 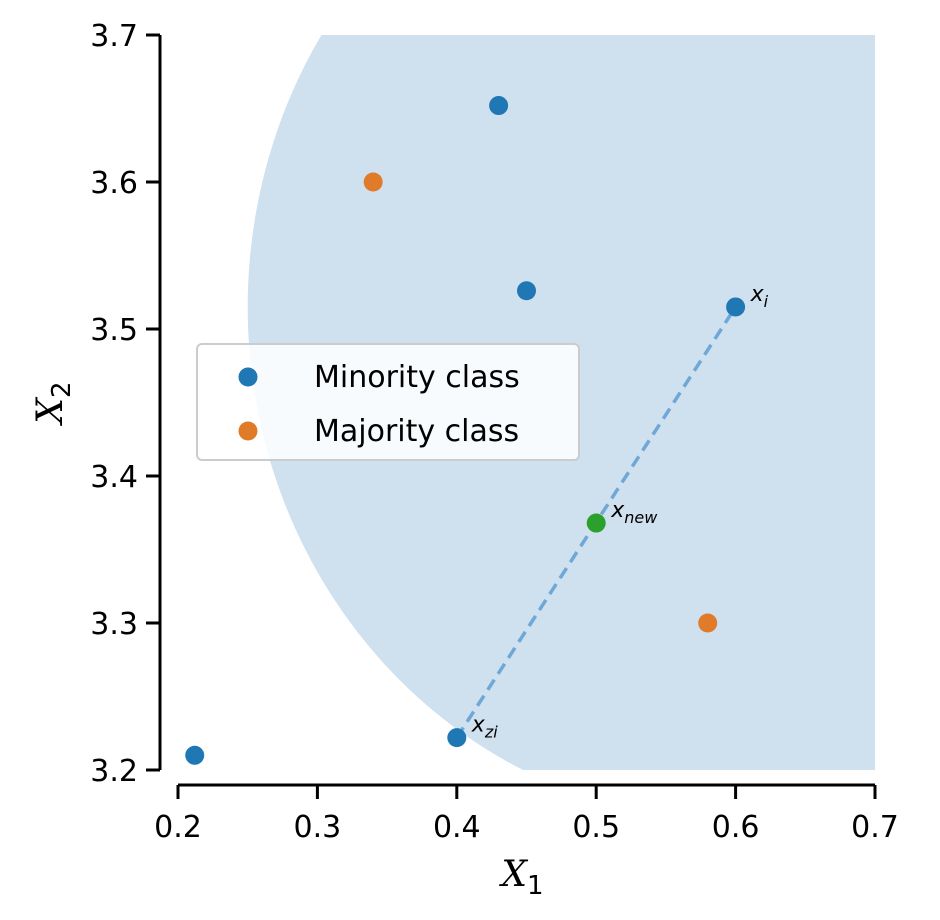 I want to click on y-tick-label: 3.3, so click(x=114, y=624).